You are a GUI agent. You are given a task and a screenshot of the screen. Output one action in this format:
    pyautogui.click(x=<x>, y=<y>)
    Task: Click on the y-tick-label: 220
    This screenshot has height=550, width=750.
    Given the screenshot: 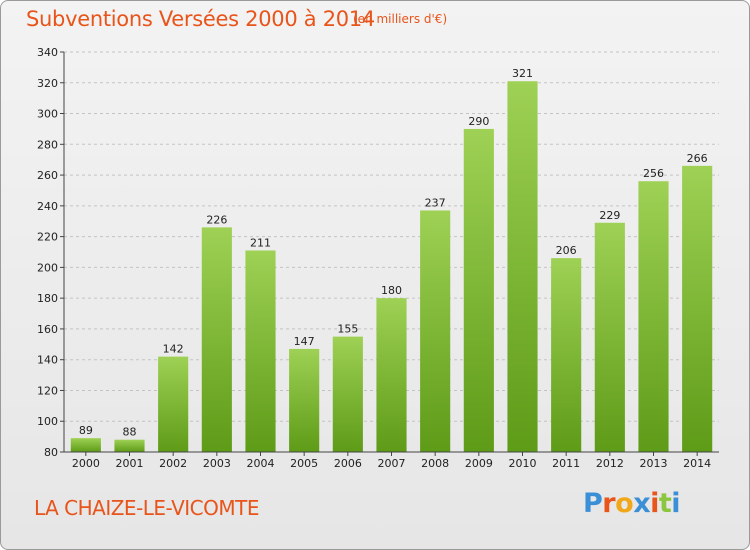 What is the action you would take?
    pyautogui.click(x=47, y=237)
    